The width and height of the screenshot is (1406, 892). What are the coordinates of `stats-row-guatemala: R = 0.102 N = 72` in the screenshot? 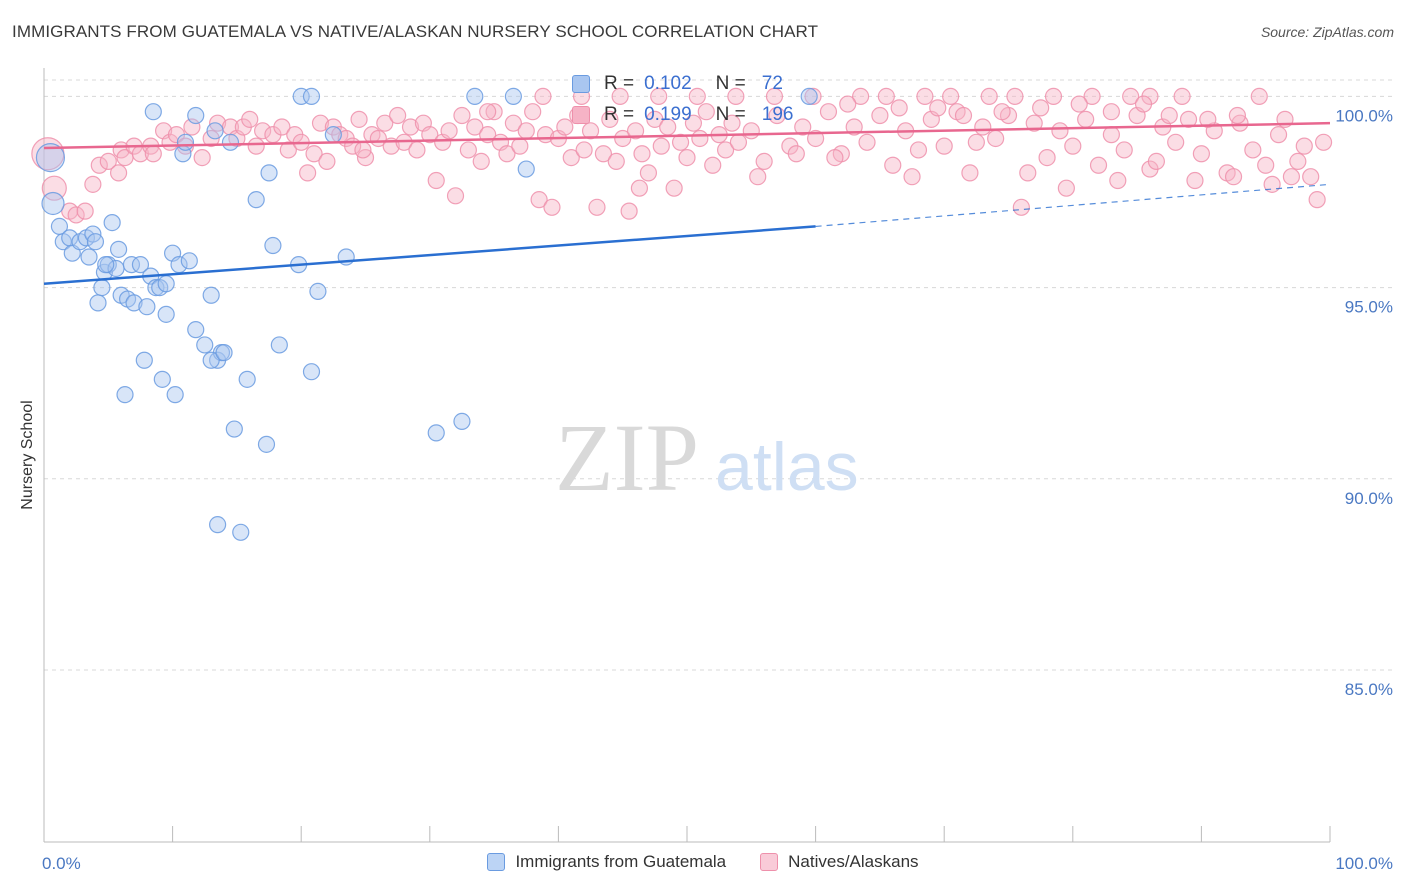 It's located at (696, 83).